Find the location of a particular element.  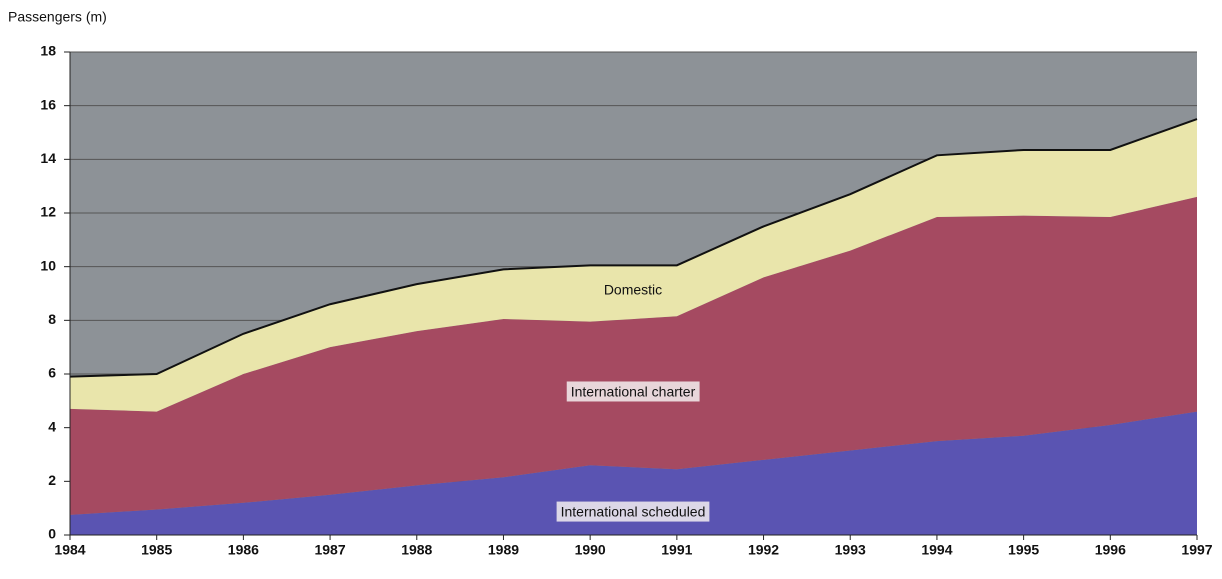

y-tick-label: 12 is located at coordinates (48, 212).